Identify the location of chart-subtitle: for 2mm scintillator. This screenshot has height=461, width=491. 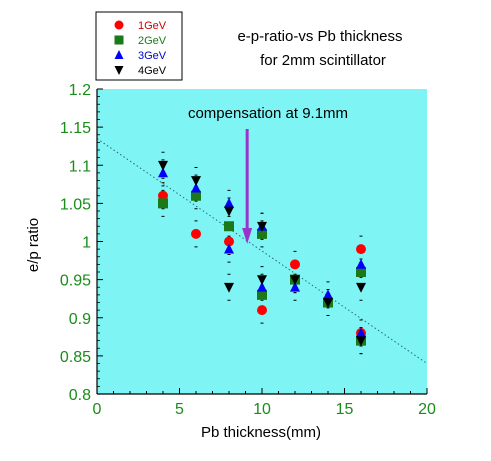
(323, 60).